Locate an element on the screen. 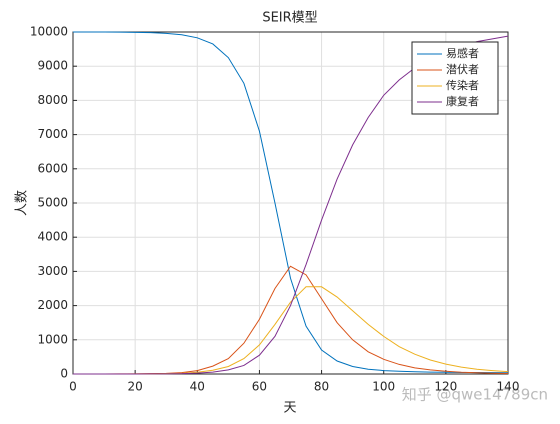  x-axis-label: 天 is located at coordinates (289, 408).